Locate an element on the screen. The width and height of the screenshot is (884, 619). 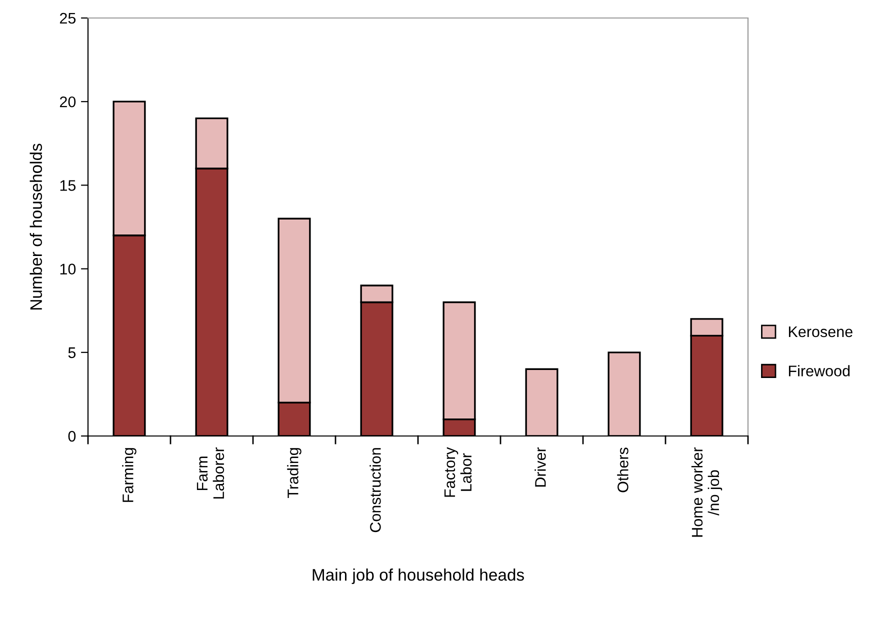
legend-label: Kerosene is located at coordinates (820, 332).